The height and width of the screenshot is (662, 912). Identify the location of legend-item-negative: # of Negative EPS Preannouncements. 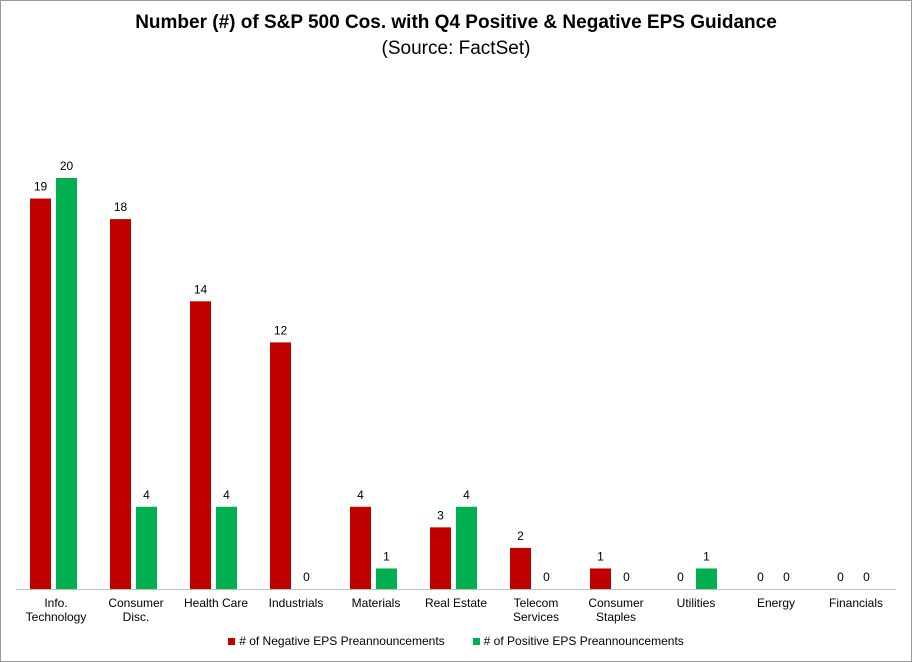
(336, 641).